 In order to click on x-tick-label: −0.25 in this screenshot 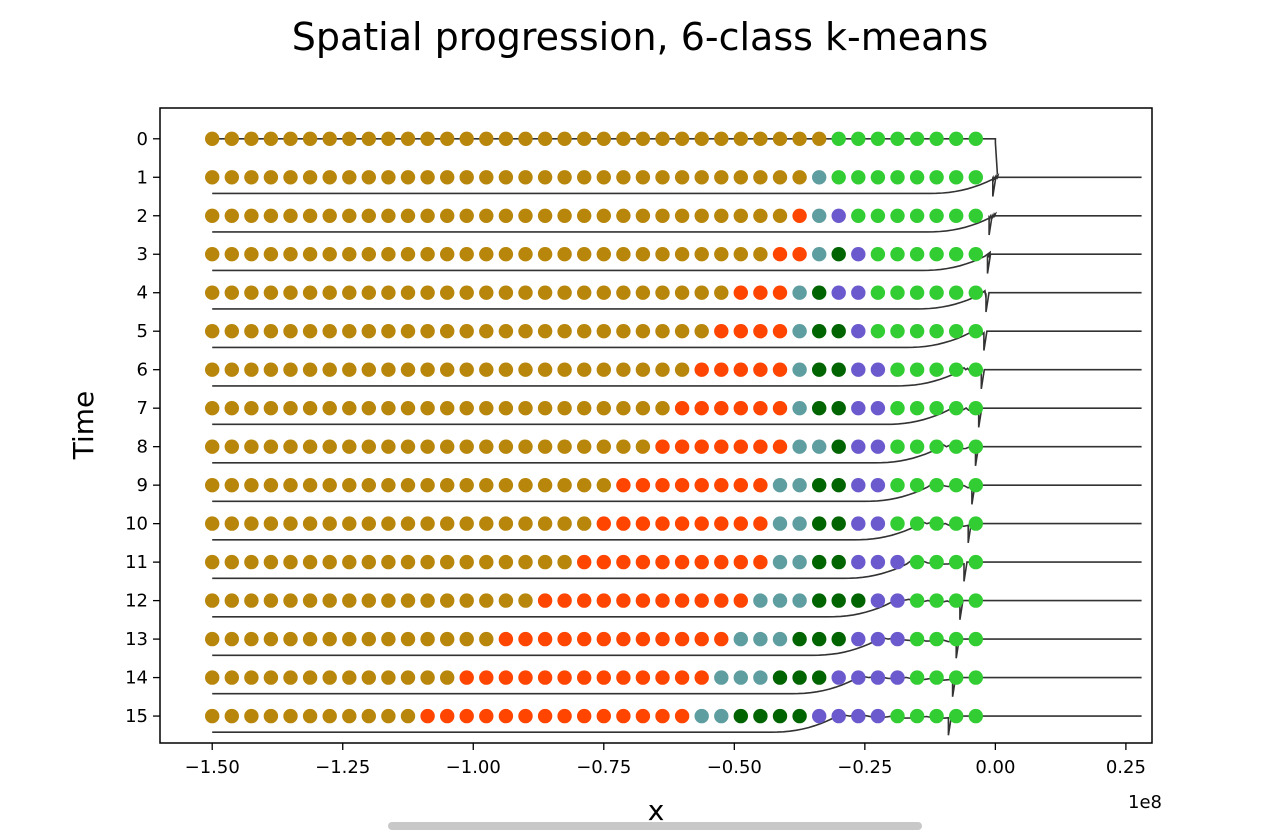, I will do `click(864, 767)`.